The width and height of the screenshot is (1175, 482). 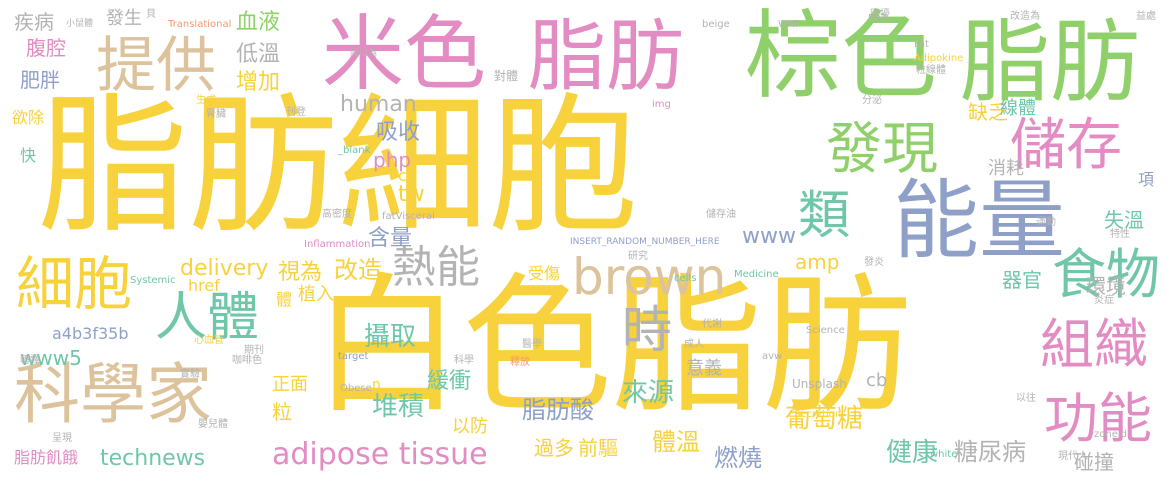 What do you see at coordinates (354, 150) in the screenshot?
I see `word: _blank` at bounding box center [354, 150].